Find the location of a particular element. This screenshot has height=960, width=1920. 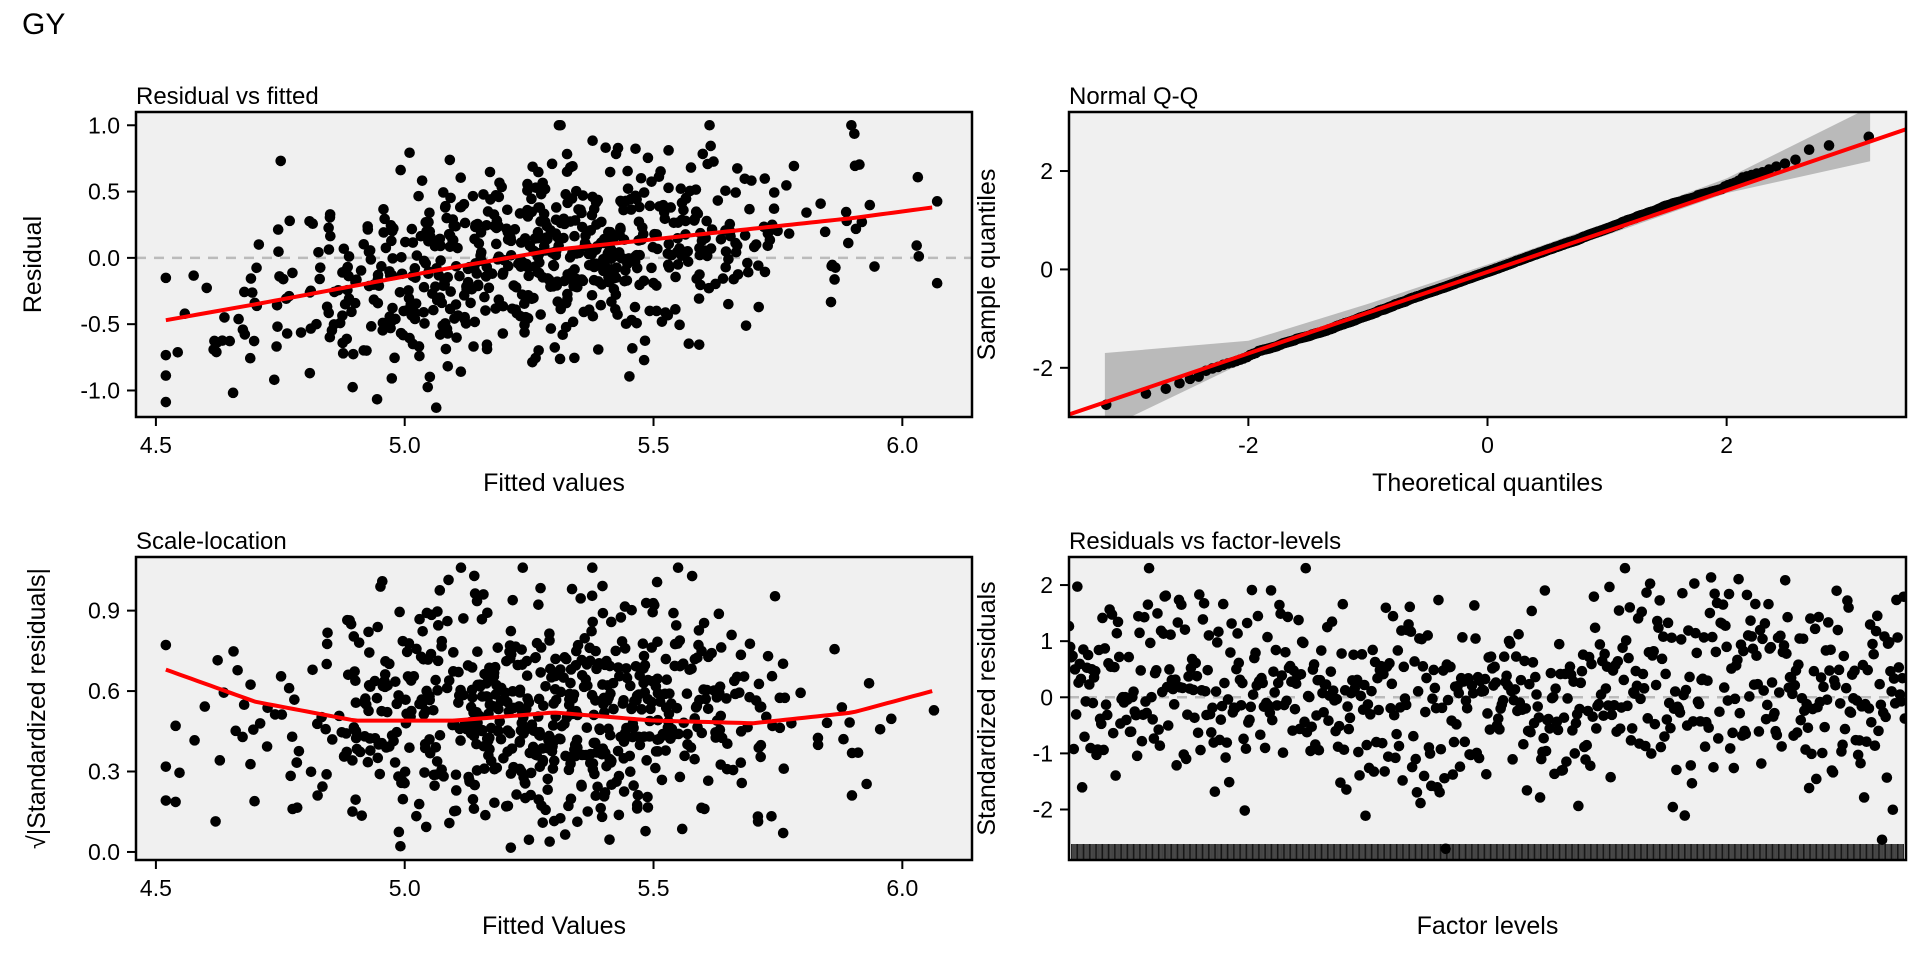

normal-qq-y-tick-label: 2 is located at coordinates (1046, 171).